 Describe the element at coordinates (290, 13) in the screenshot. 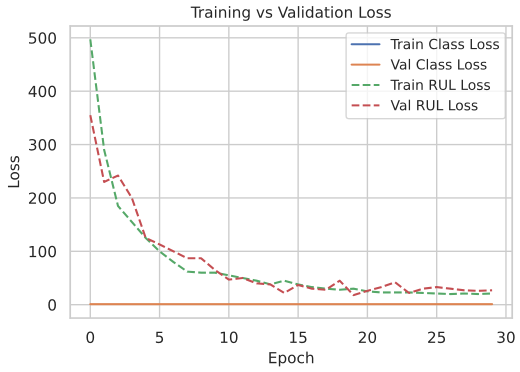

I see `chart-title: Training vs Validation Loss` at that location.